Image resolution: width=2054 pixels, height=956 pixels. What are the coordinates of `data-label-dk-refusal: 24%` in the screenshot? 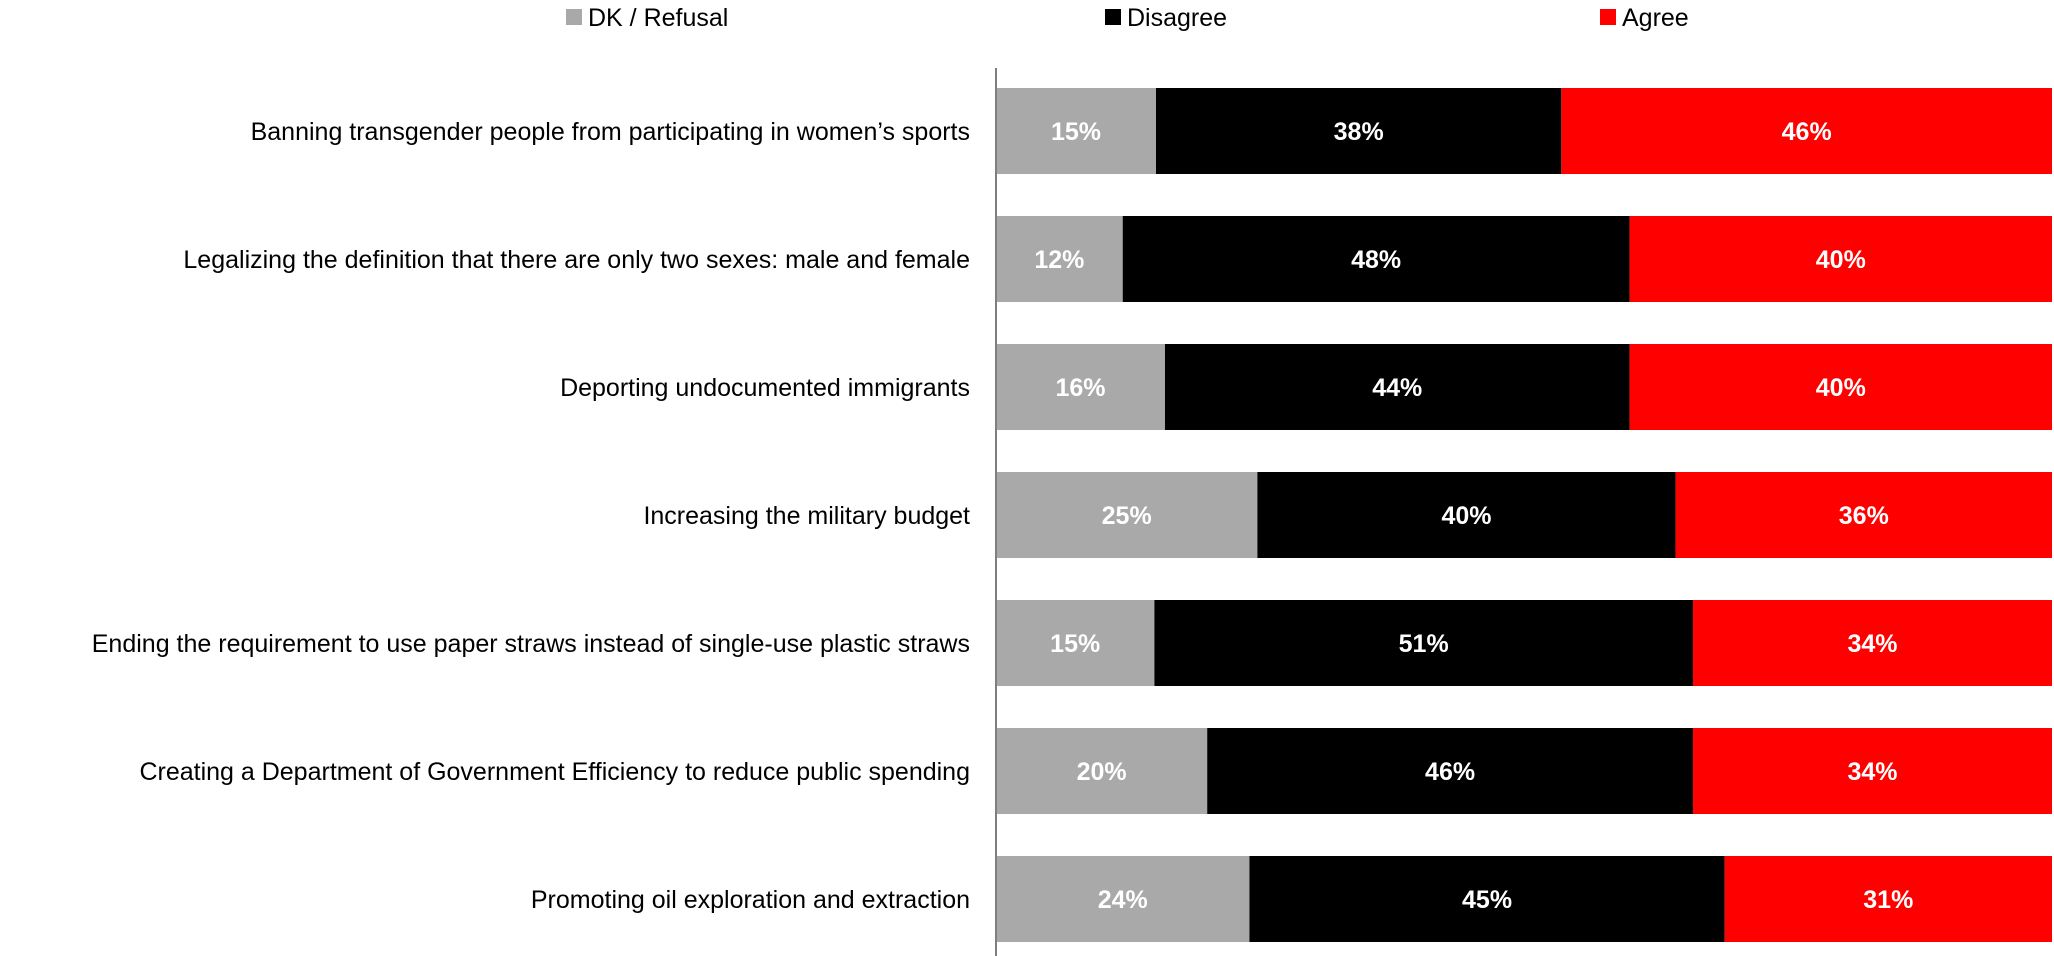 It's located at (1123, 900).